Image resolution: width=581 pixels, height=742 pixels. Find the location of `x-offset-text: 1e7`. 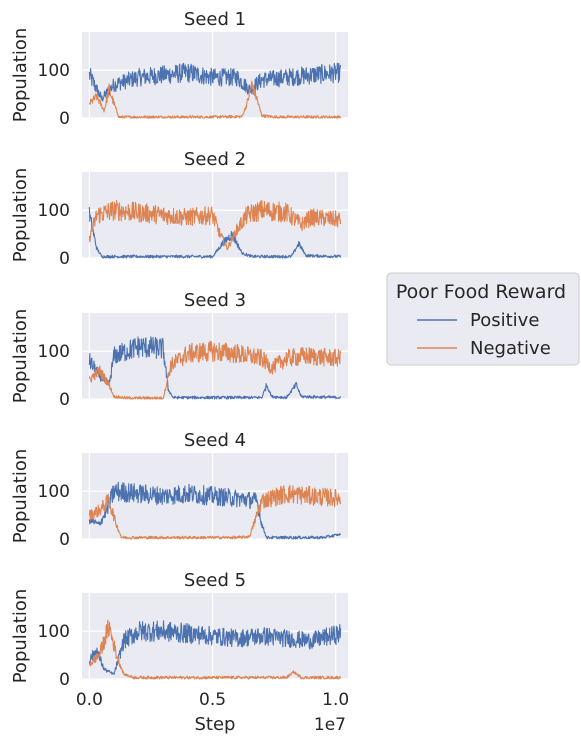

x-offset-text: 1e7 is located at coordinates (330, 725).